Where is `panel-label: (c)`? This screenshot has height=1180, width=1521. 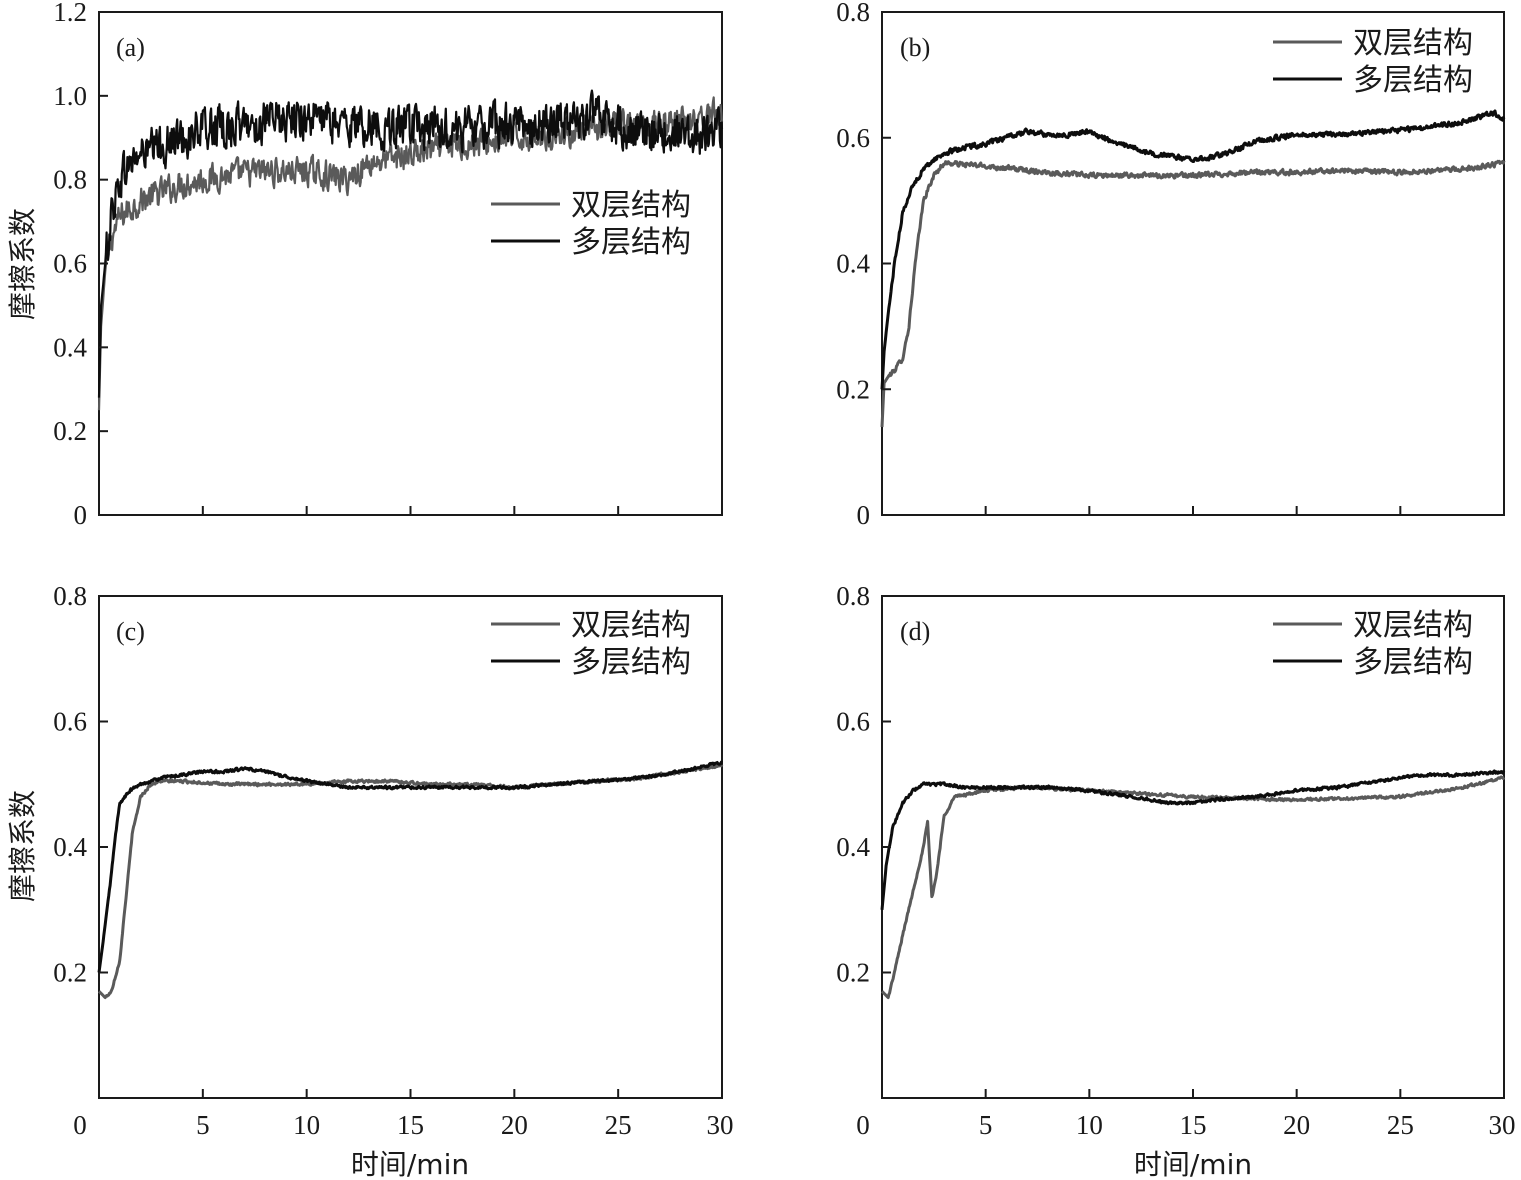 panel-label: (c) is located at coordinates (130, 631).